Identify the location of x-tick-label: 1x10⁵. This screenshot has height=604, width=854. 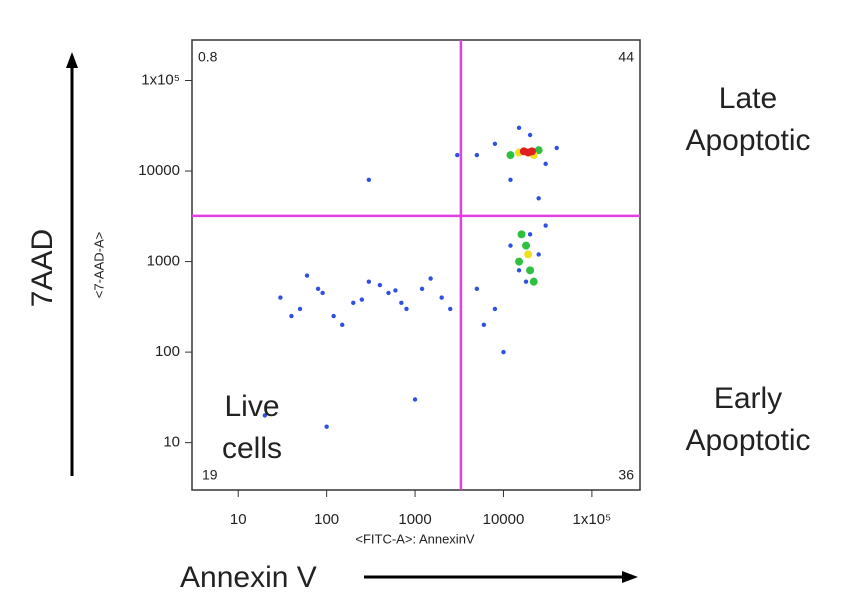
(592, 519).